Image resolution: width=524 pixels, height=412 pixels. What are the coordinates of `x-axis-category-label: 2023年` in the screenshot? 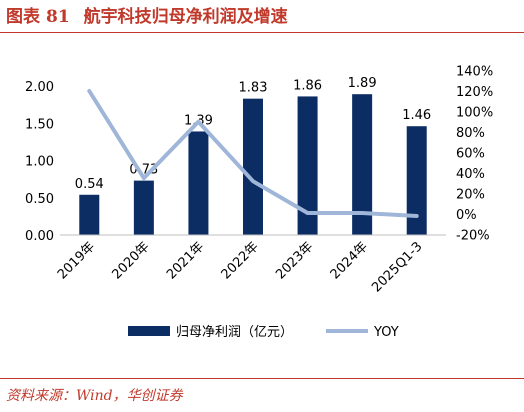 It's located at (294, 260).